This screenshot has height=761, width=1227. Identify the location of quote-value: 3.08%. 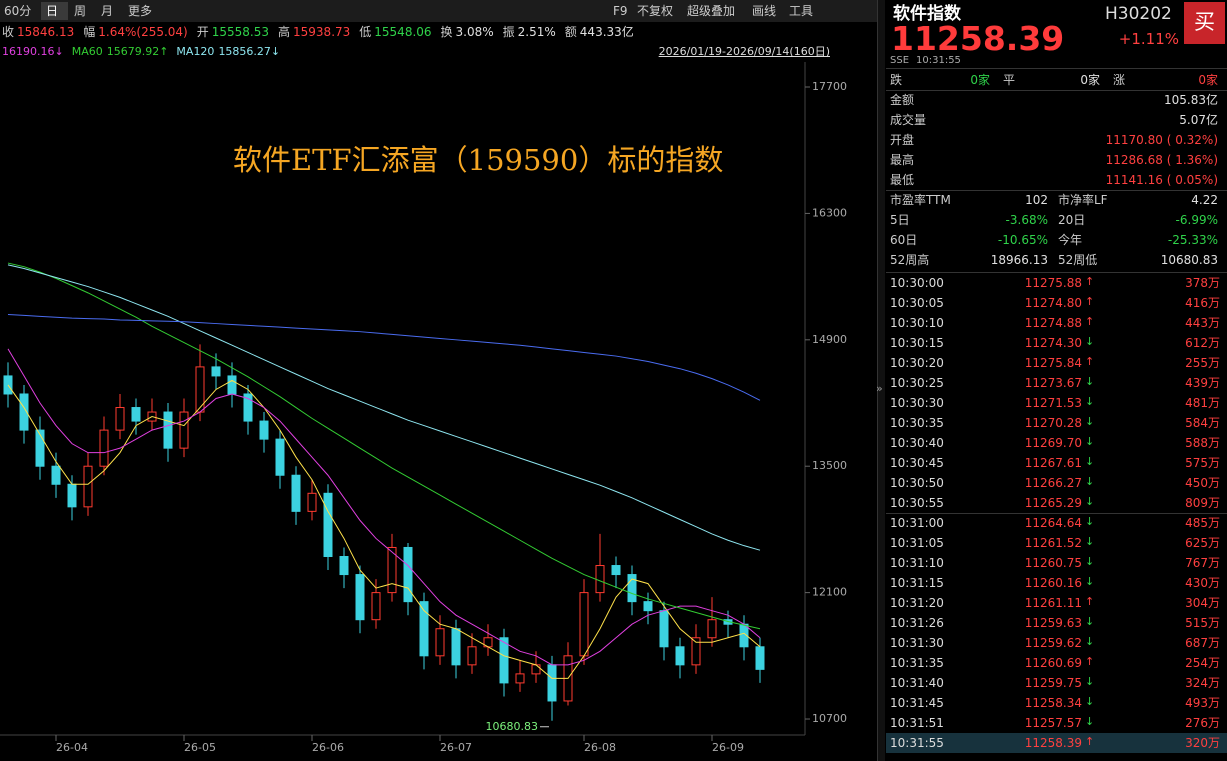
(474, 32).